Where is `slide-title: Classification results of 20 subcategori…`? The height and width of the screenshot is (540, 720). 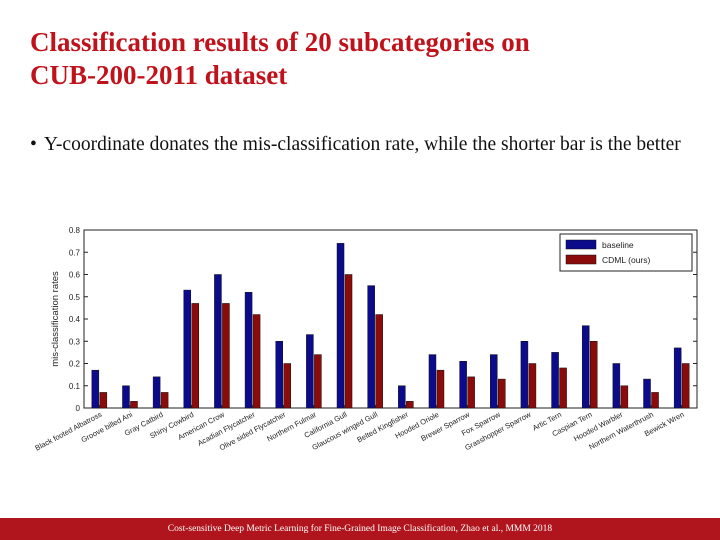 slide-title: Classification results of 20 subcategori… is located at coordinates (360, 59).